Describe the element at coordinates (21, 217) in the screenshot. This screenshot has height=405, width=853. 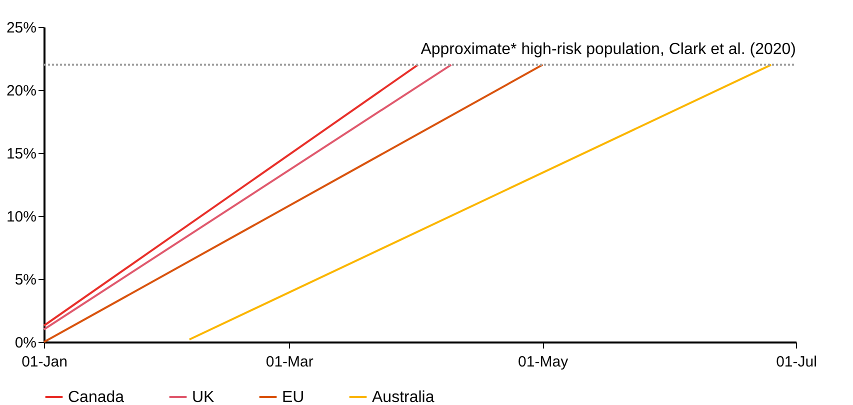
I see `y-tick-label: 10%` at that location.